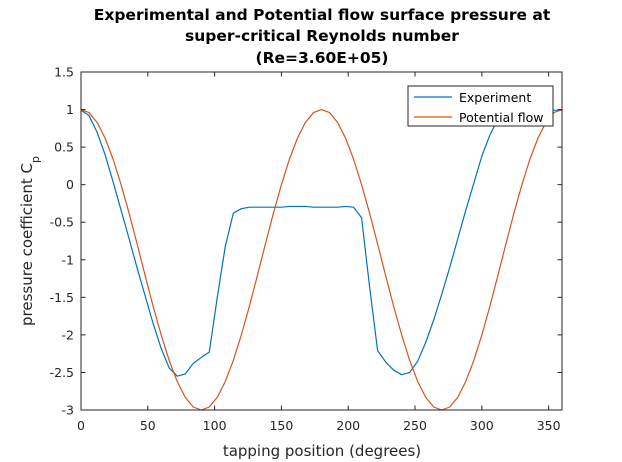 The width and height of the screenshot is (622, 462). Describe the element at coordinates (549, 425) in the screenshot. I see `x-tick-label: 350` at that location.